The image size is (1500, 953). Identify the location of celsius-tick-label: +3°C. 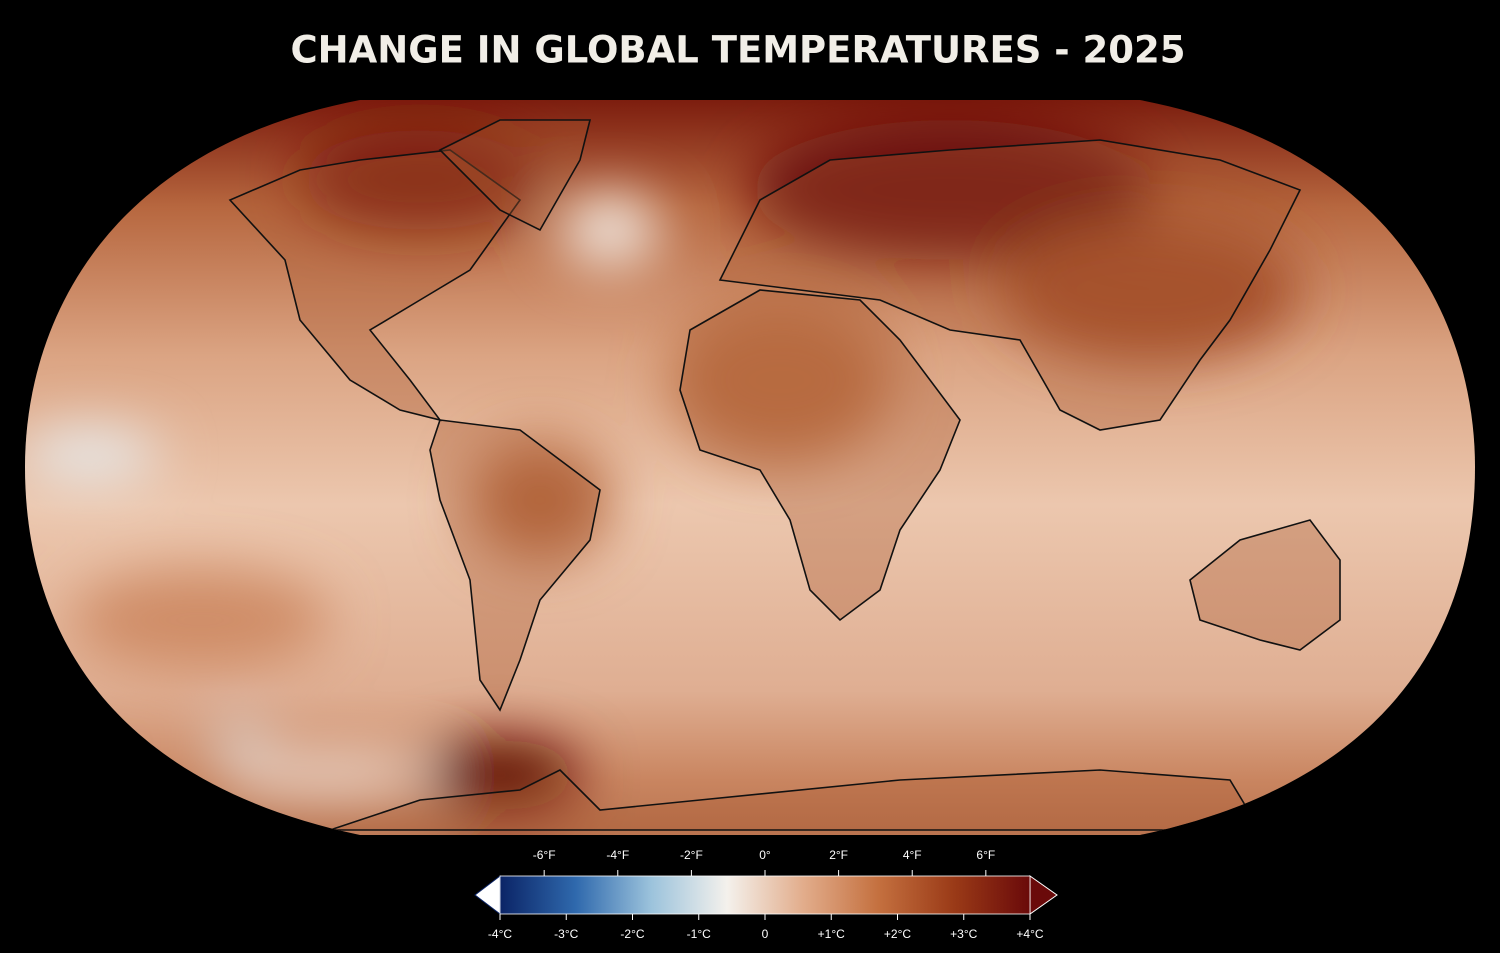
(963, 934).